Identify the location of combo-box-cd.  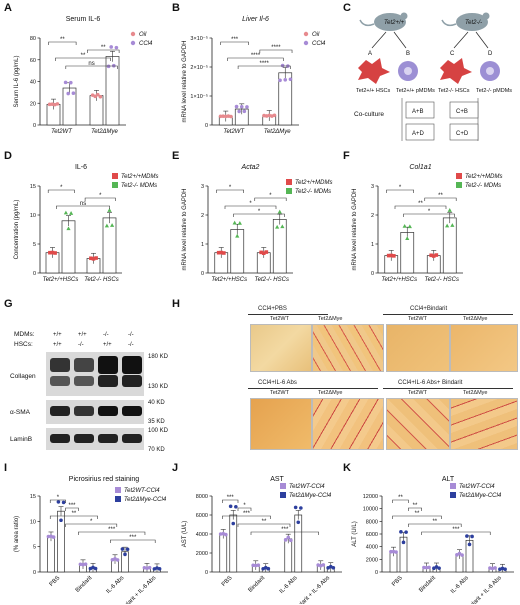
(464, 132).